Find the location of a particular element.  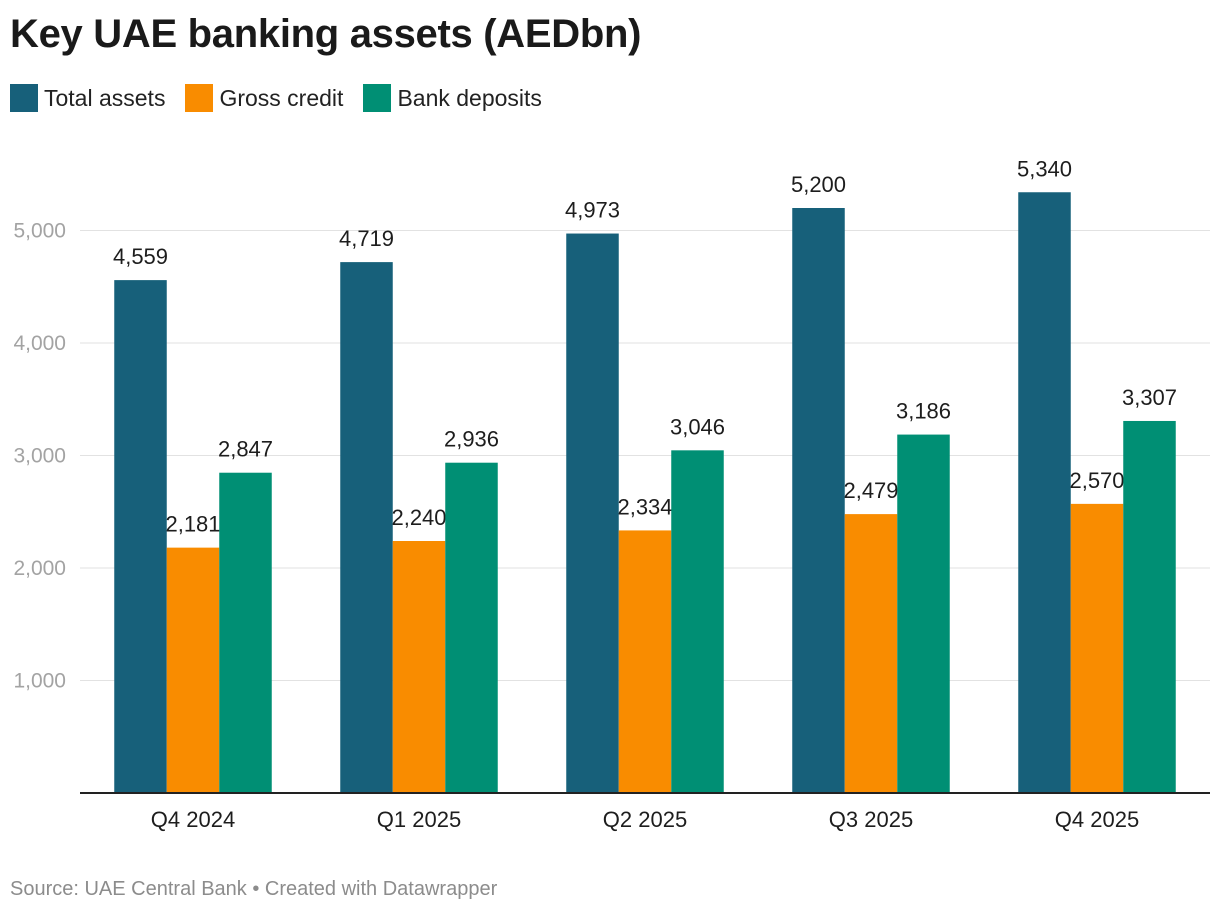

legend-swatch-bank-deposits is located at coordinates (377, 98).